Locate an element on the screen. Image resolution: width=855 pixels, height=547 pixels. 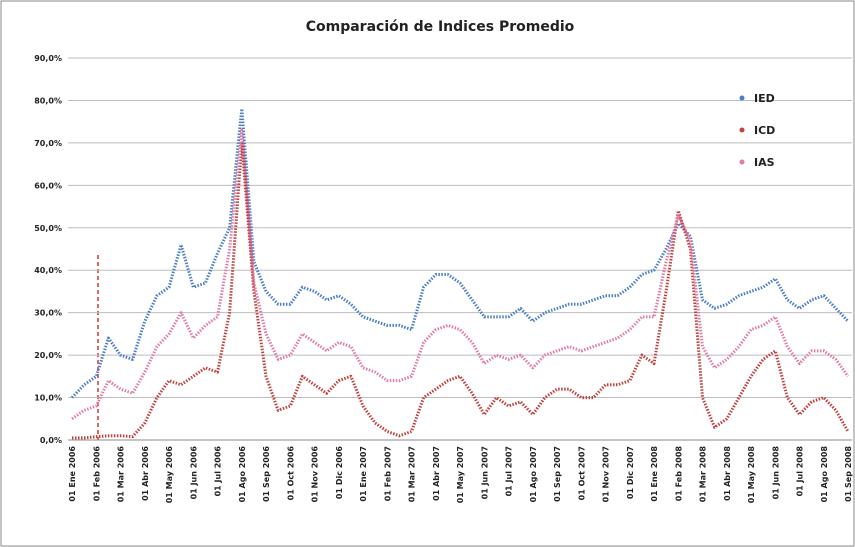
x-tick-label: 01 Jun 2006 is located at coordinates (193, 473).